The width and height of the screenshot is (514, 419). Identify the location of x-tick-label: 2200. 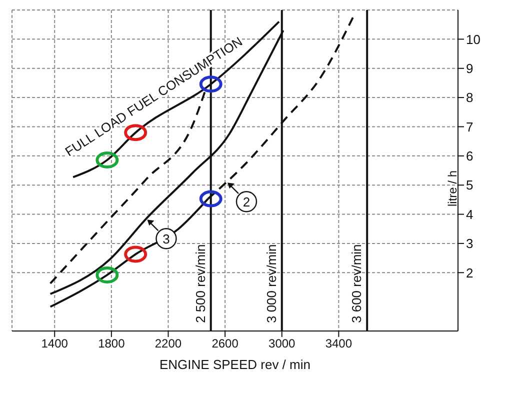
(168, 343).